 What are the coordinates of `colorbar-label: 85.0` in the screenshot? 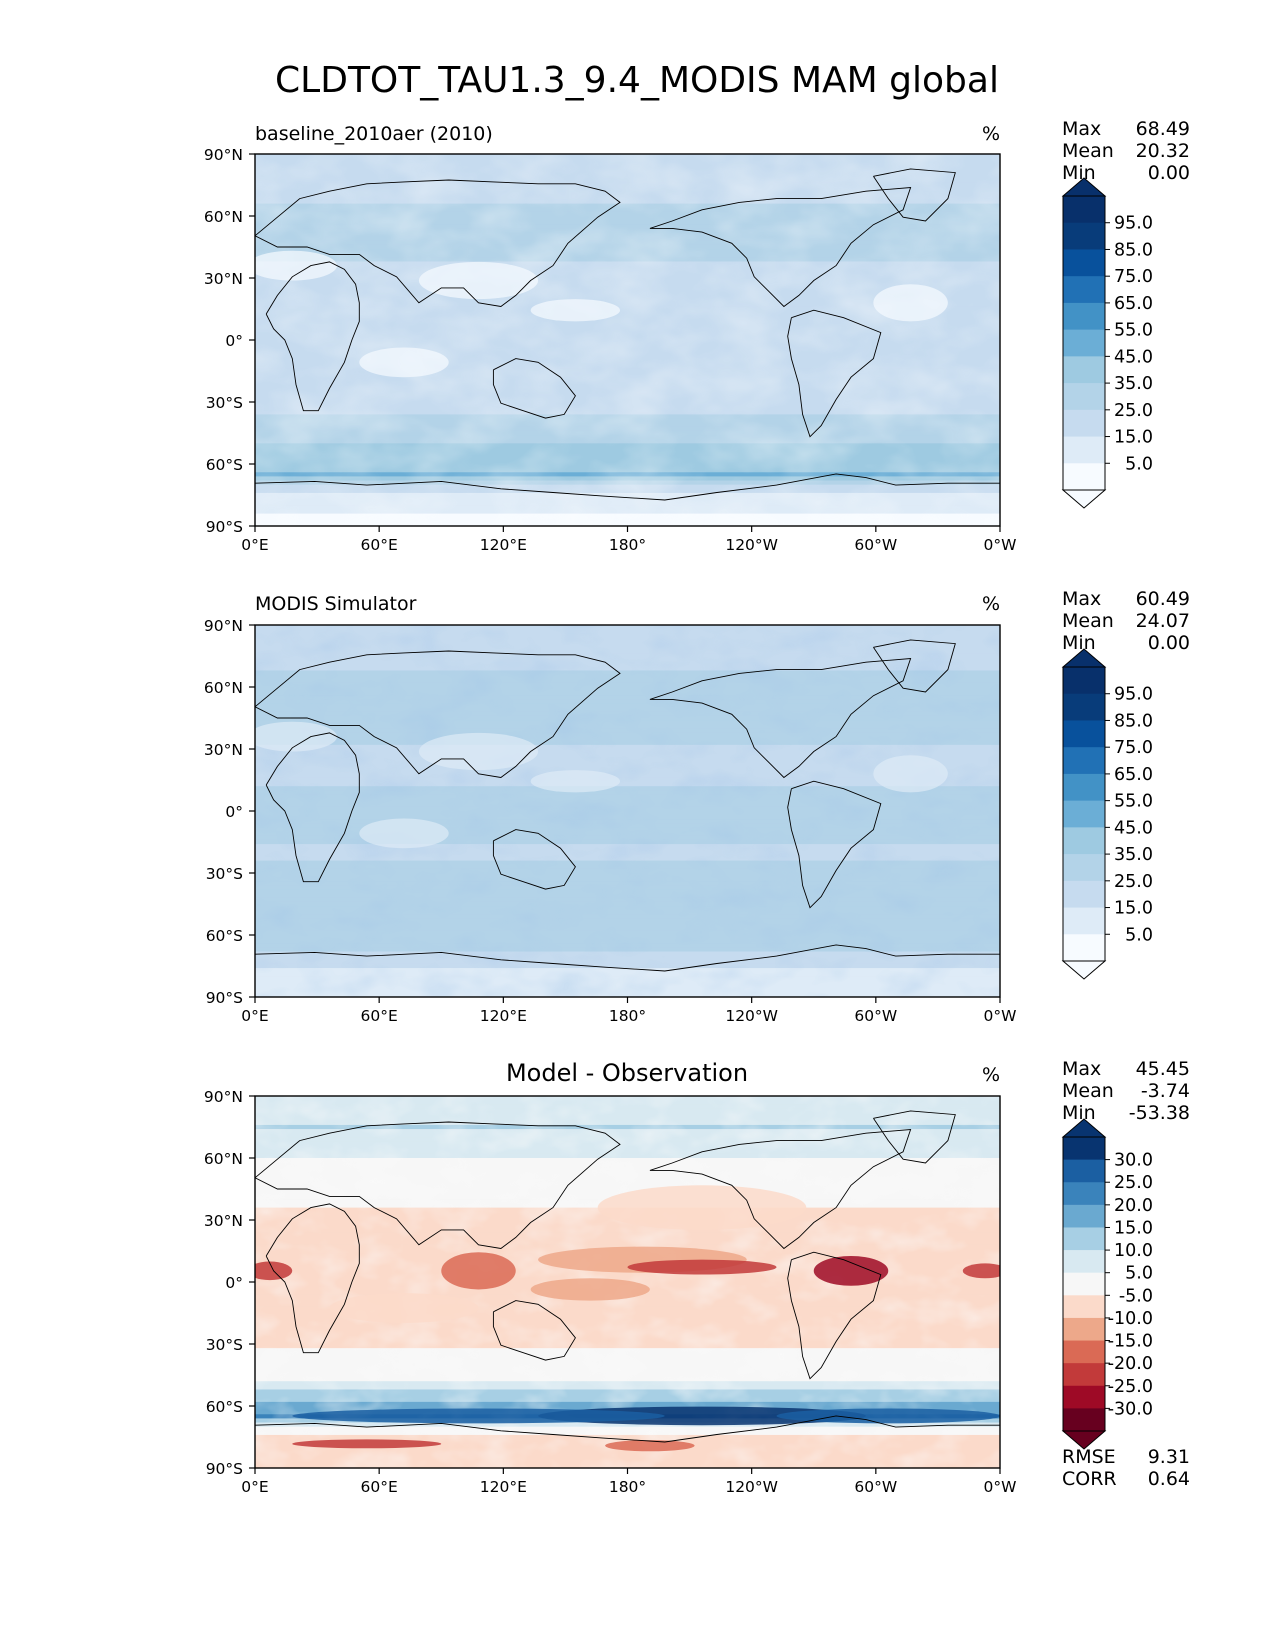 It's located at (1133, 721).